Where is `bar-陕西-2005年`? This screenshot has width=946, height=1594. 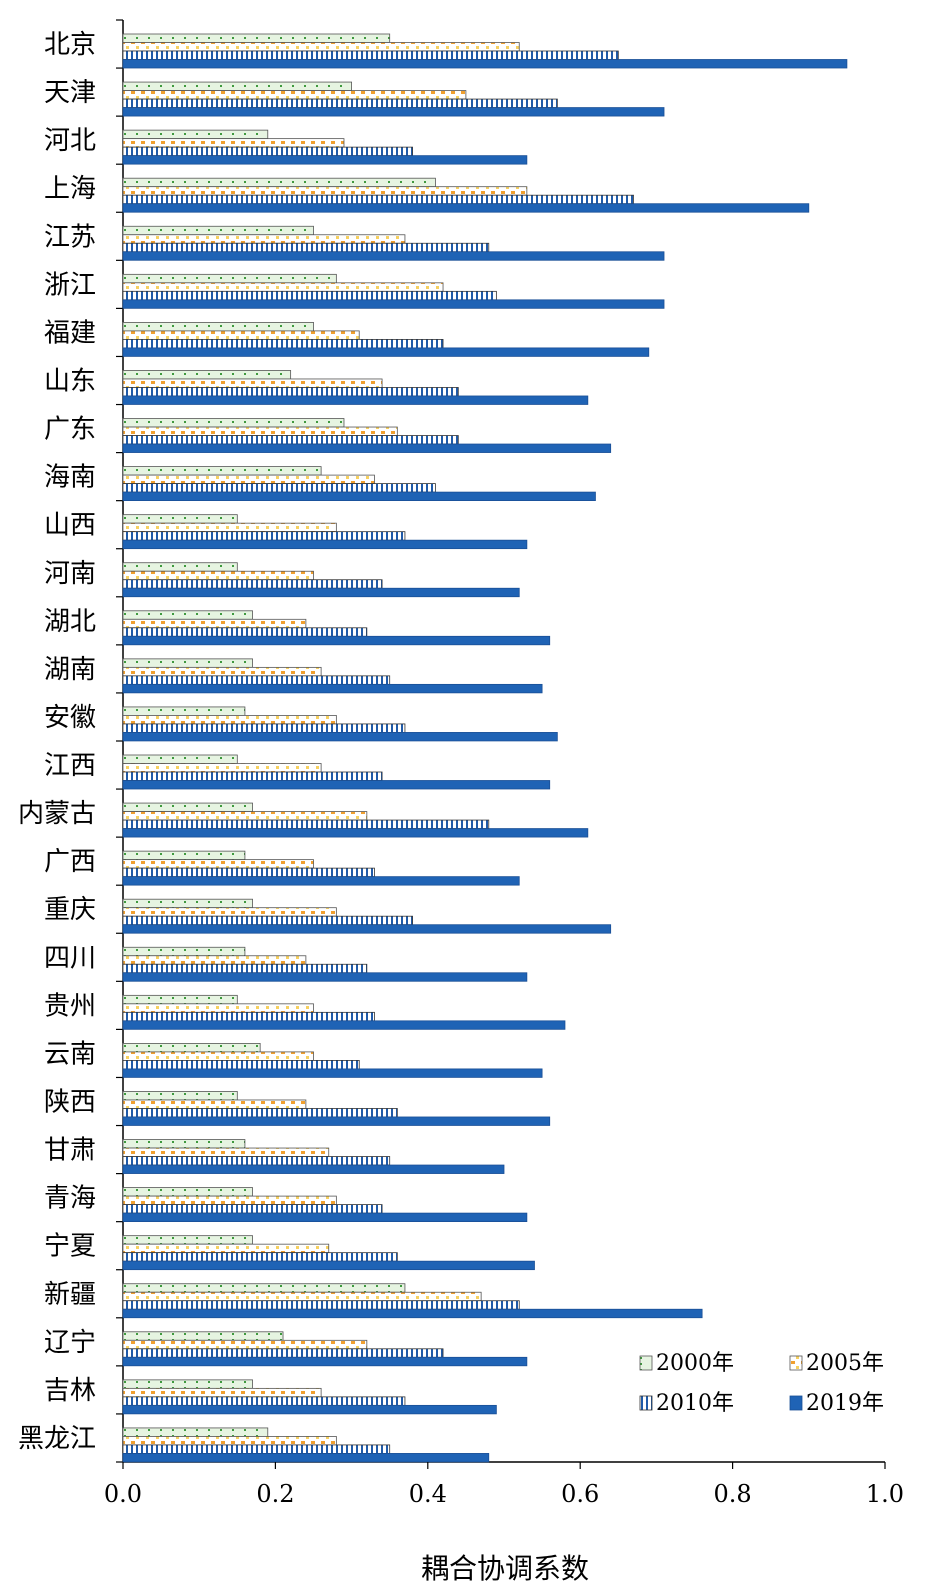 bar-陕西-2005年 is located at coordinates (214, 1104).